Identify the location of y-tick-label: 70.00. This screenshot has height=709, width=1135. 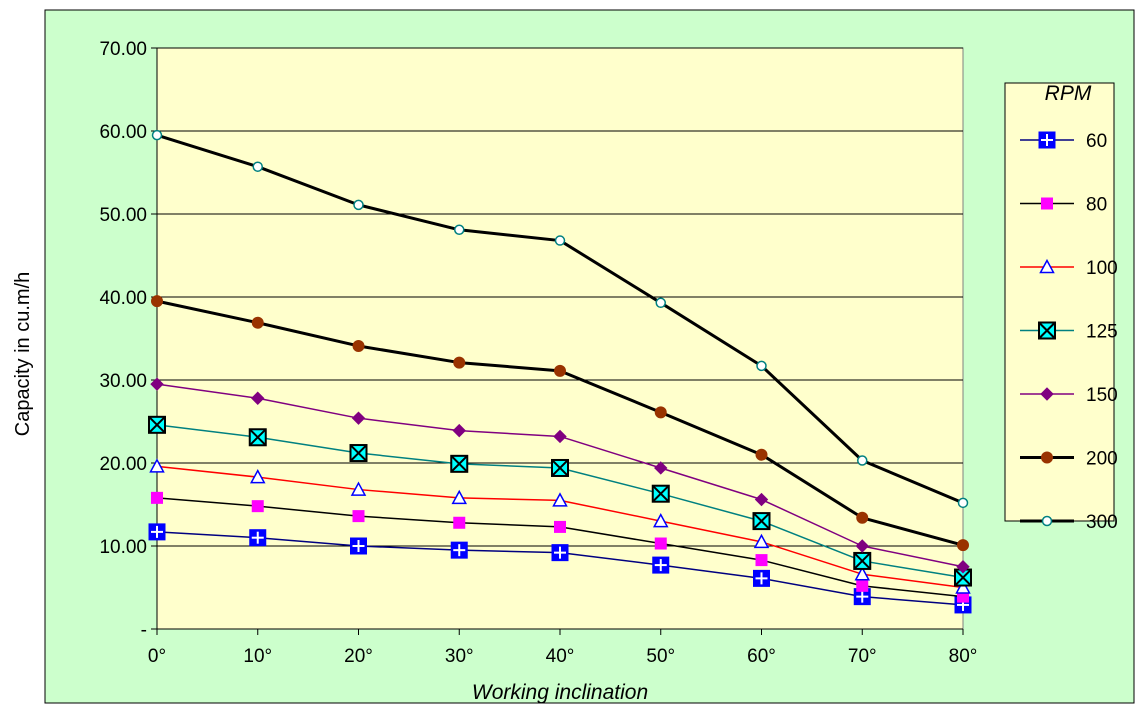
(123, 49).